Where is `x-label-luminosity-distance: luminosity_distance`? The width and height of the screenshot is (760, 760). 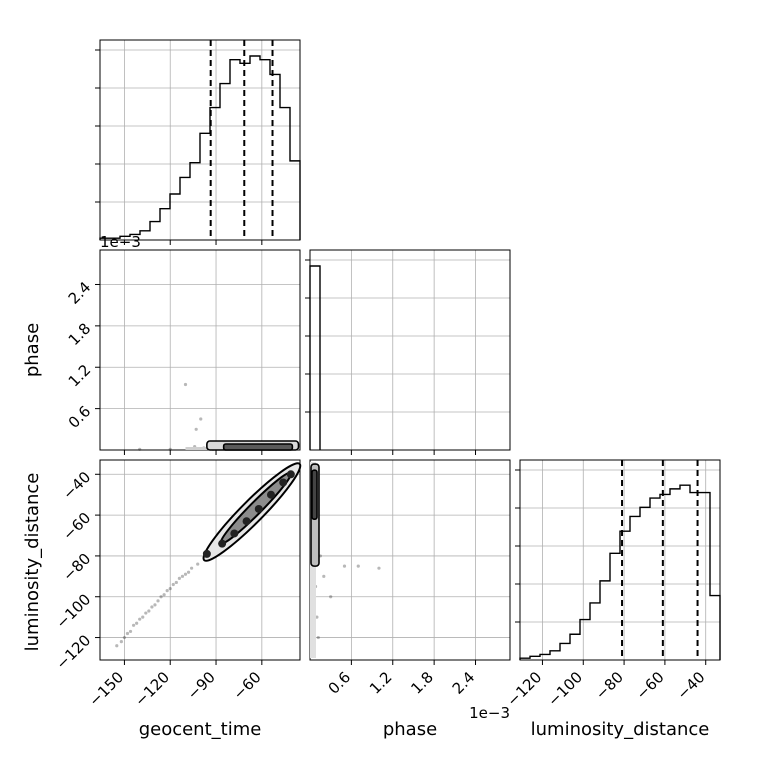
x-label-luminosity-distance: luminosity_distance is located at coordinates (620, 729).